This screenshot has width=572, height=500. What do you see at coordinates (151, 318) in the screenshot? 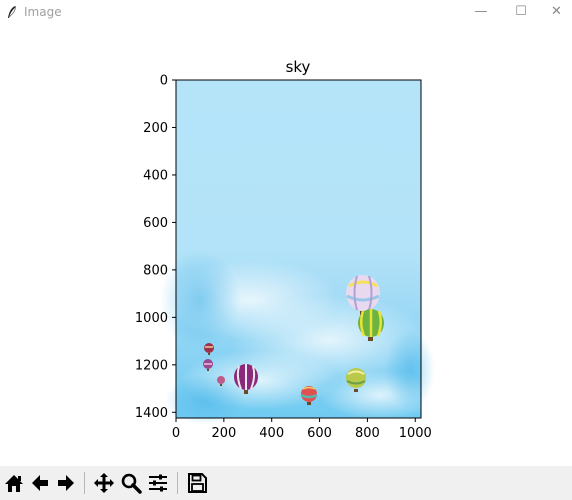
I see `y-tick-label: 1000` at bounding box center [151, 318].